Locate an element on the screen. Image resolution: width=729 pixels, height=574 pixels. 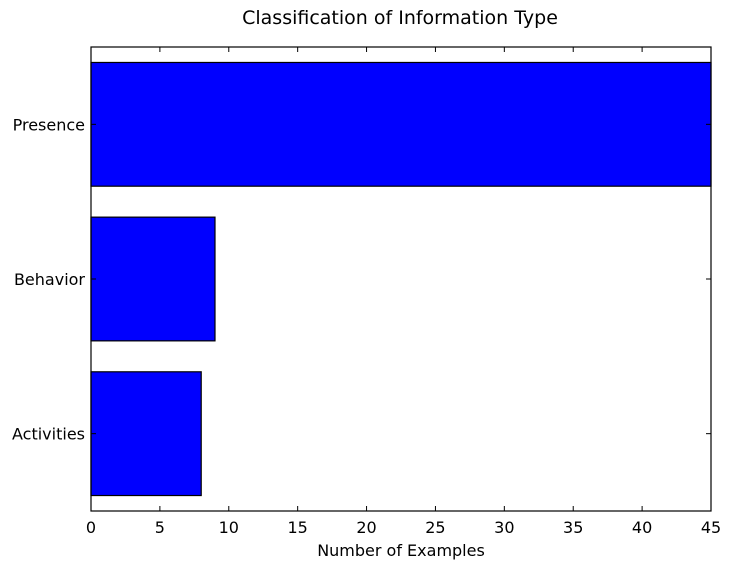
x-tick-label-40: 40 is located at coordinates (642, 527).